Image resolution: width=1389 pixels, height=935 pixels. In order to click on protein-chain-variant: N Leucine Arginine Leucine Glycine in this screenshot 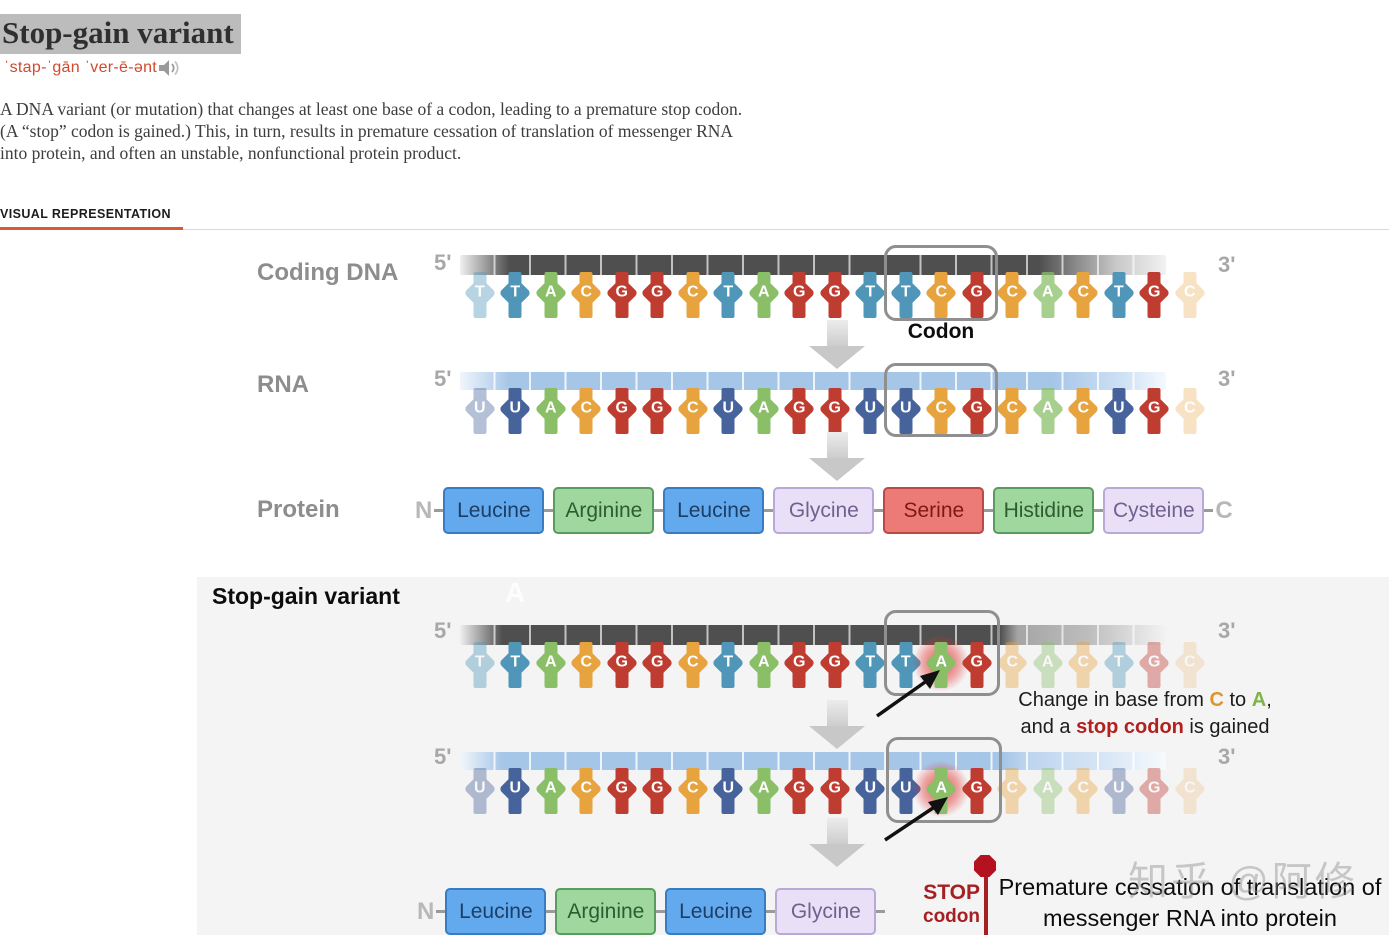, I will do `click(650, 911)`.